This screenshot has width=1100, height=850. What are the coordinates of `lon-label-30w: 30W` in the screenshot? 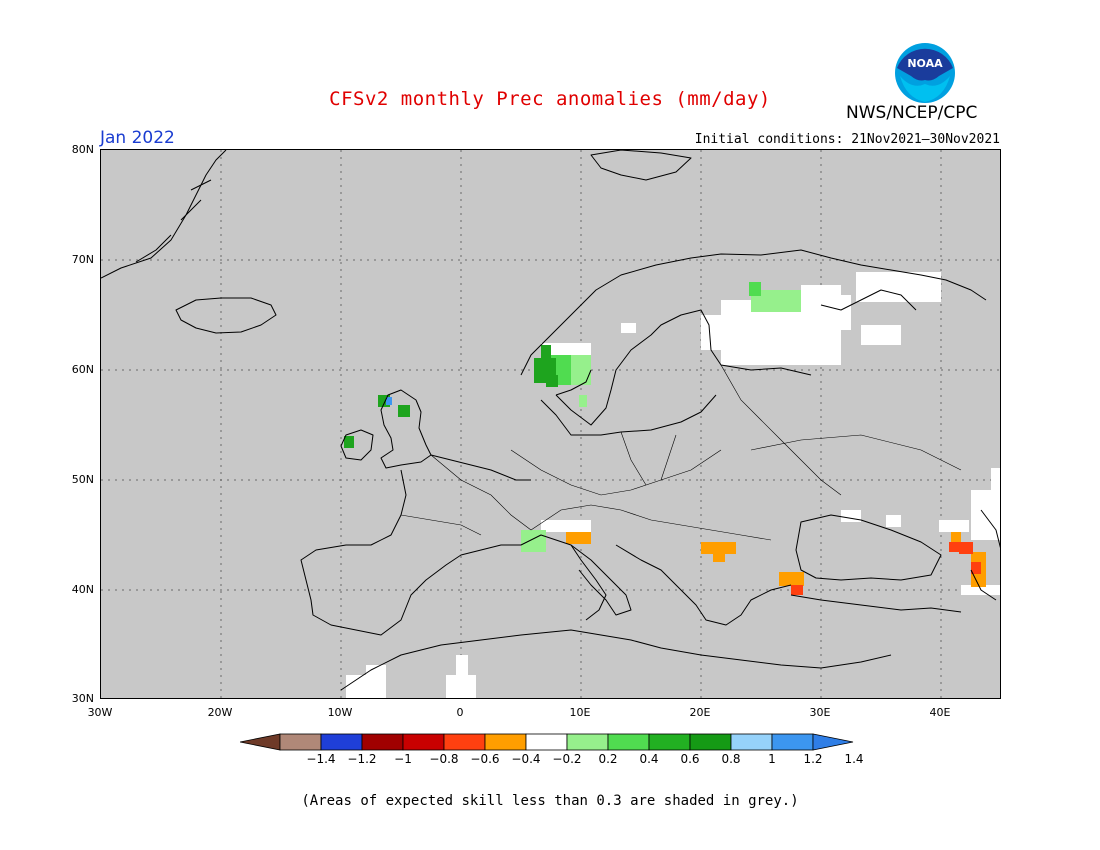 It's located at (100, 712).